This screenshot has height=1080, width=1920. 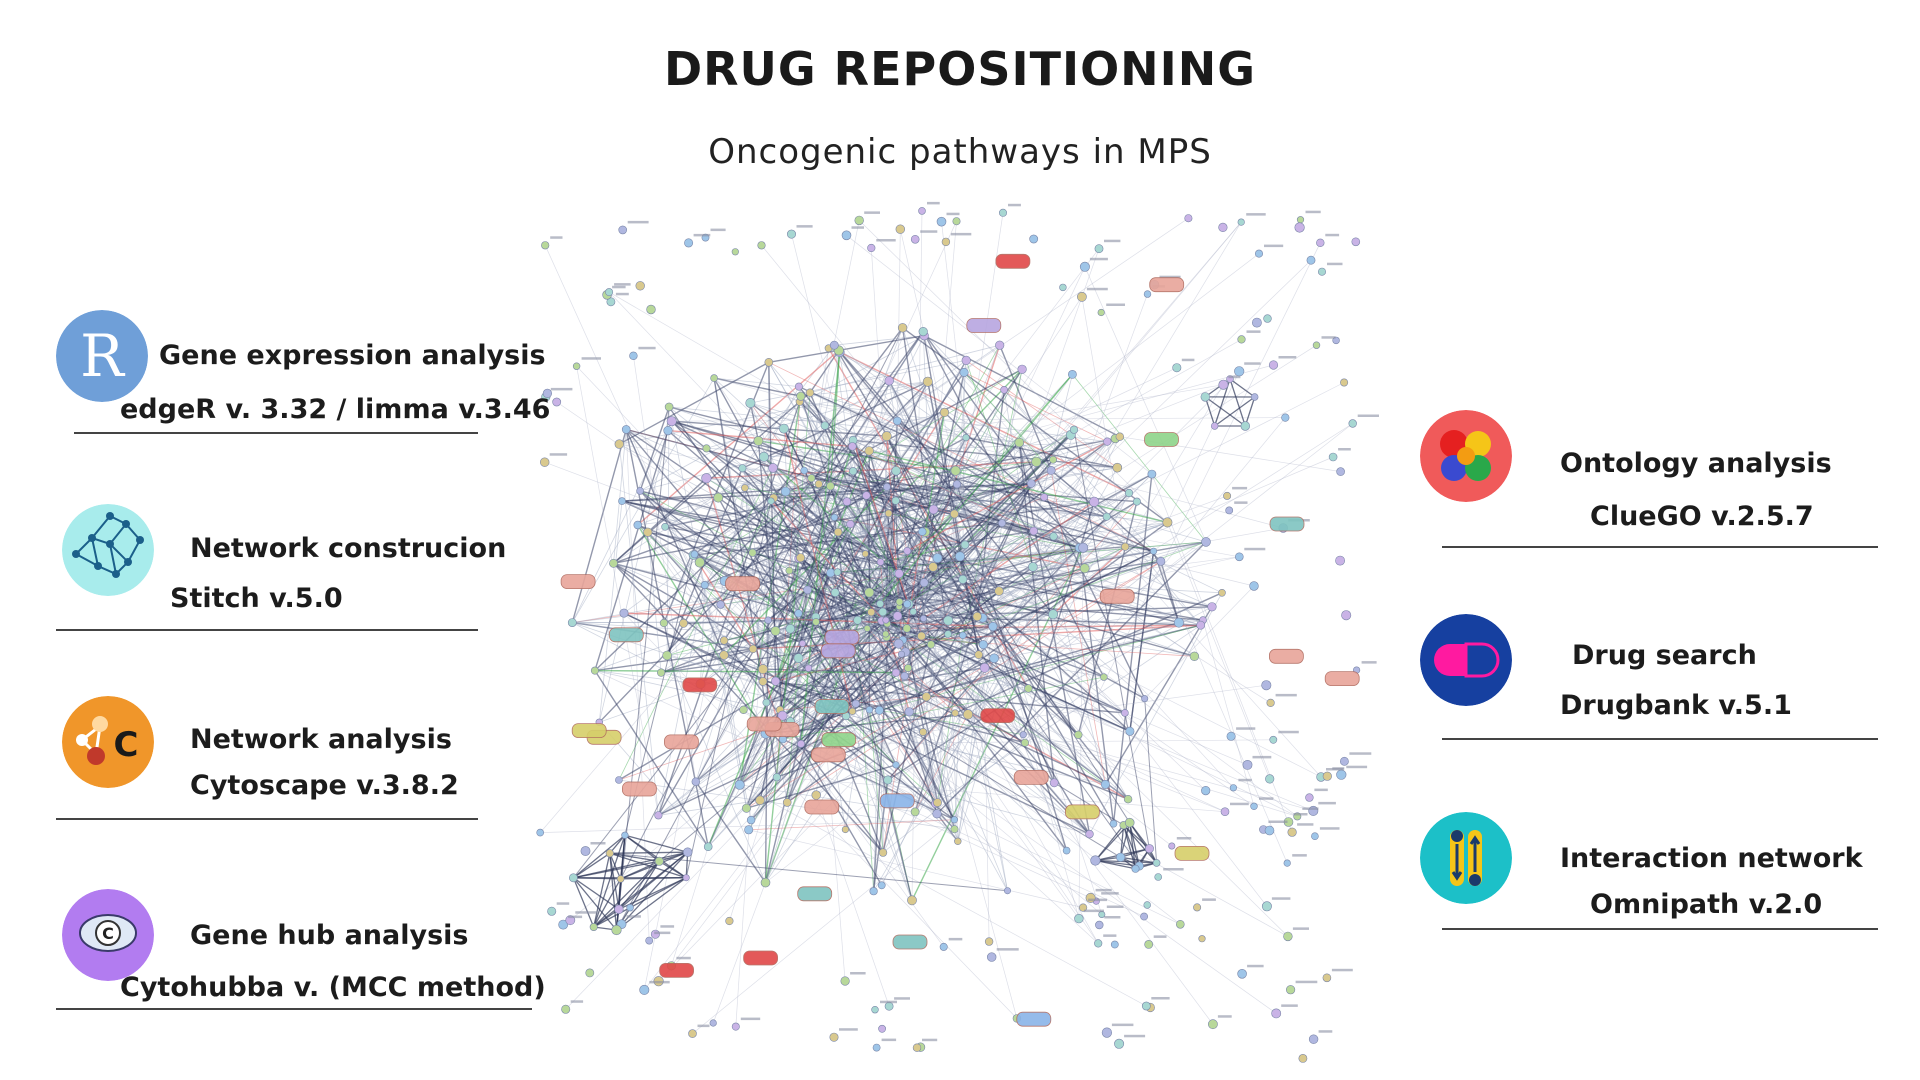 What do you see at coordinates (1660, 929) in the screenshot?
I see `divider` at bounding box center [1660, 929].